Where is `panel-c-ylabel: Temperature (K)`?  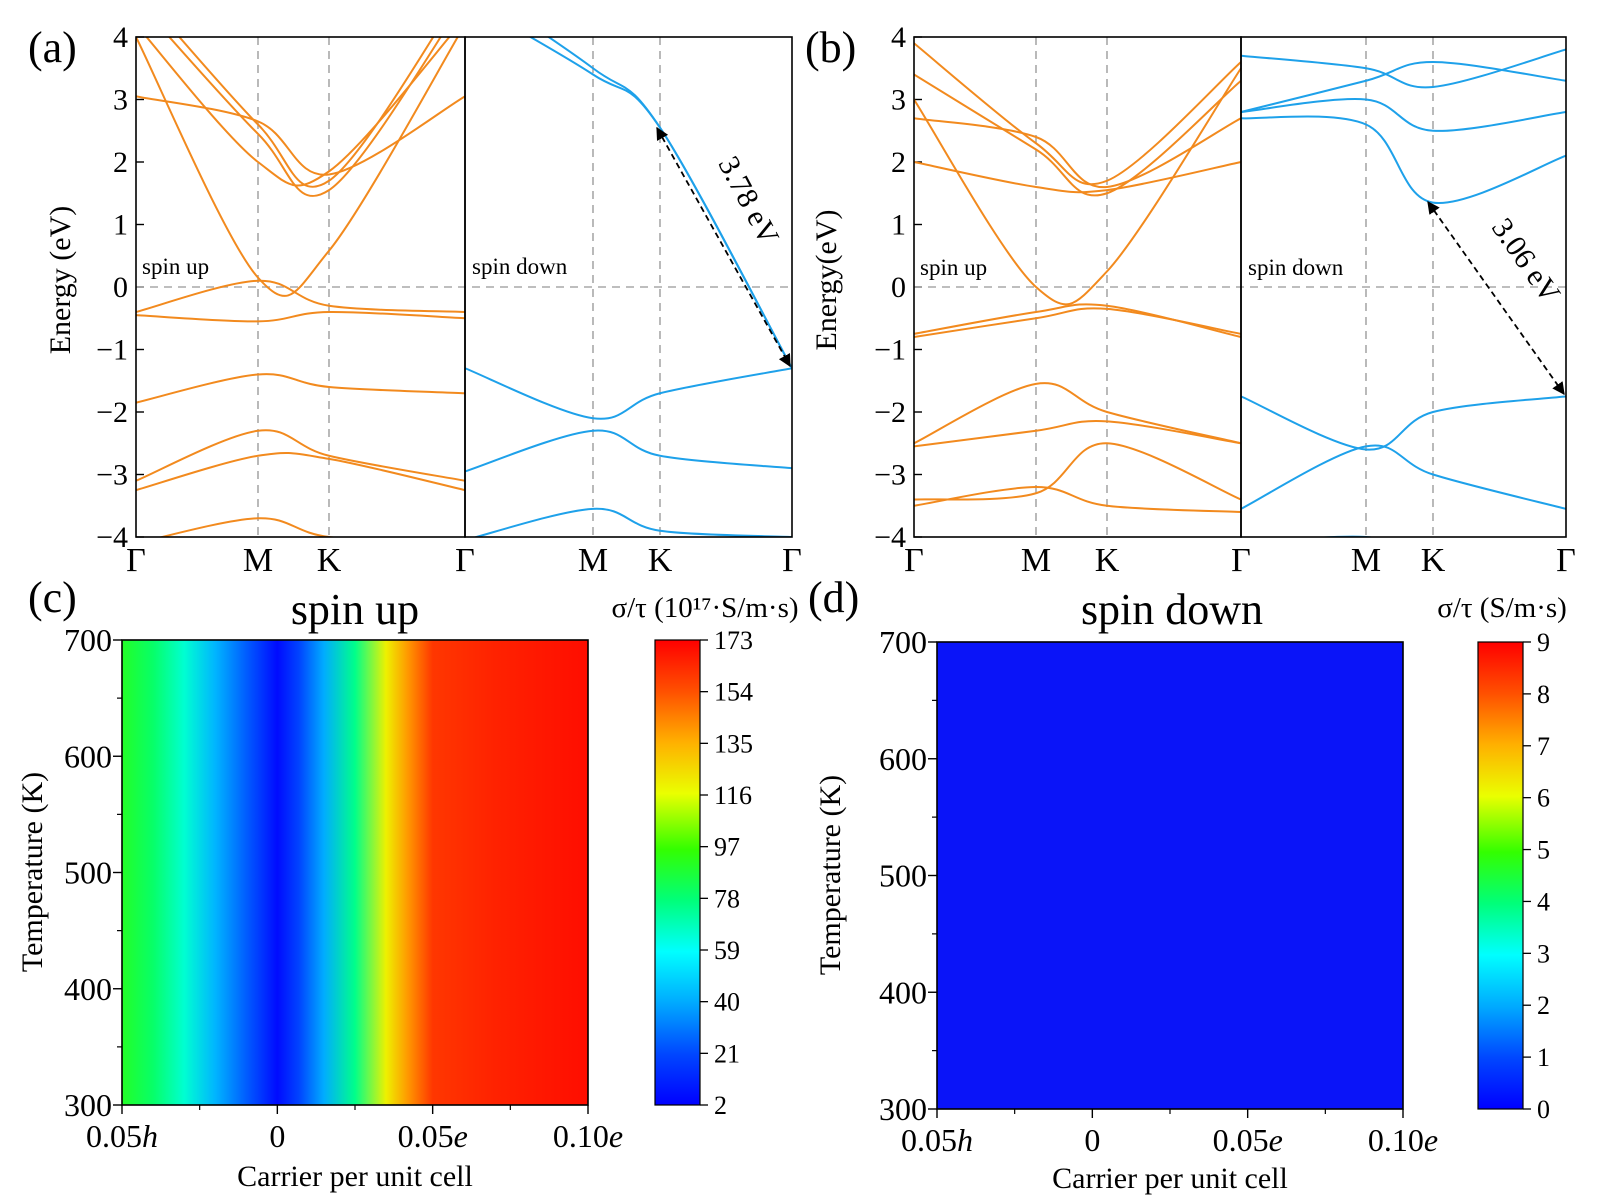
panel-c-ylabel: Temperature (K) is located at coordinates (32, 872).